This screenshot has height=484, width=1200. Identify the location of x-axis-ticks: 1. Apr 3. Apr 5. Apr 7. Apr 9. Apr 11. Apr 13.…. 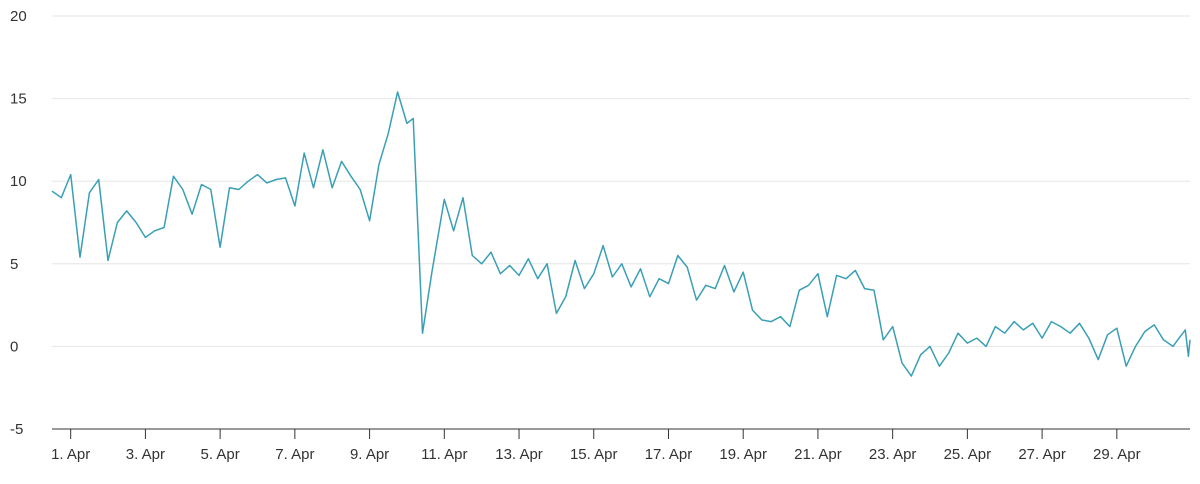
(596, 446).